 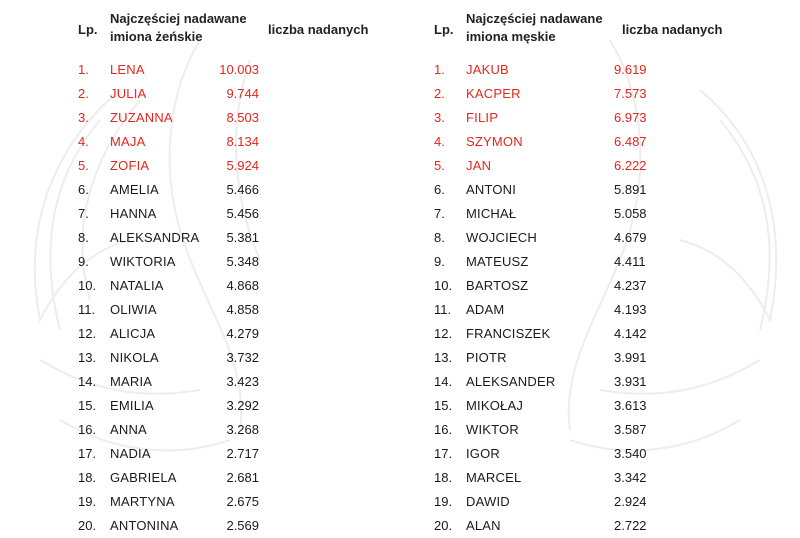 I want to click on cell-name: ANNA, so click(x=128, y=429).